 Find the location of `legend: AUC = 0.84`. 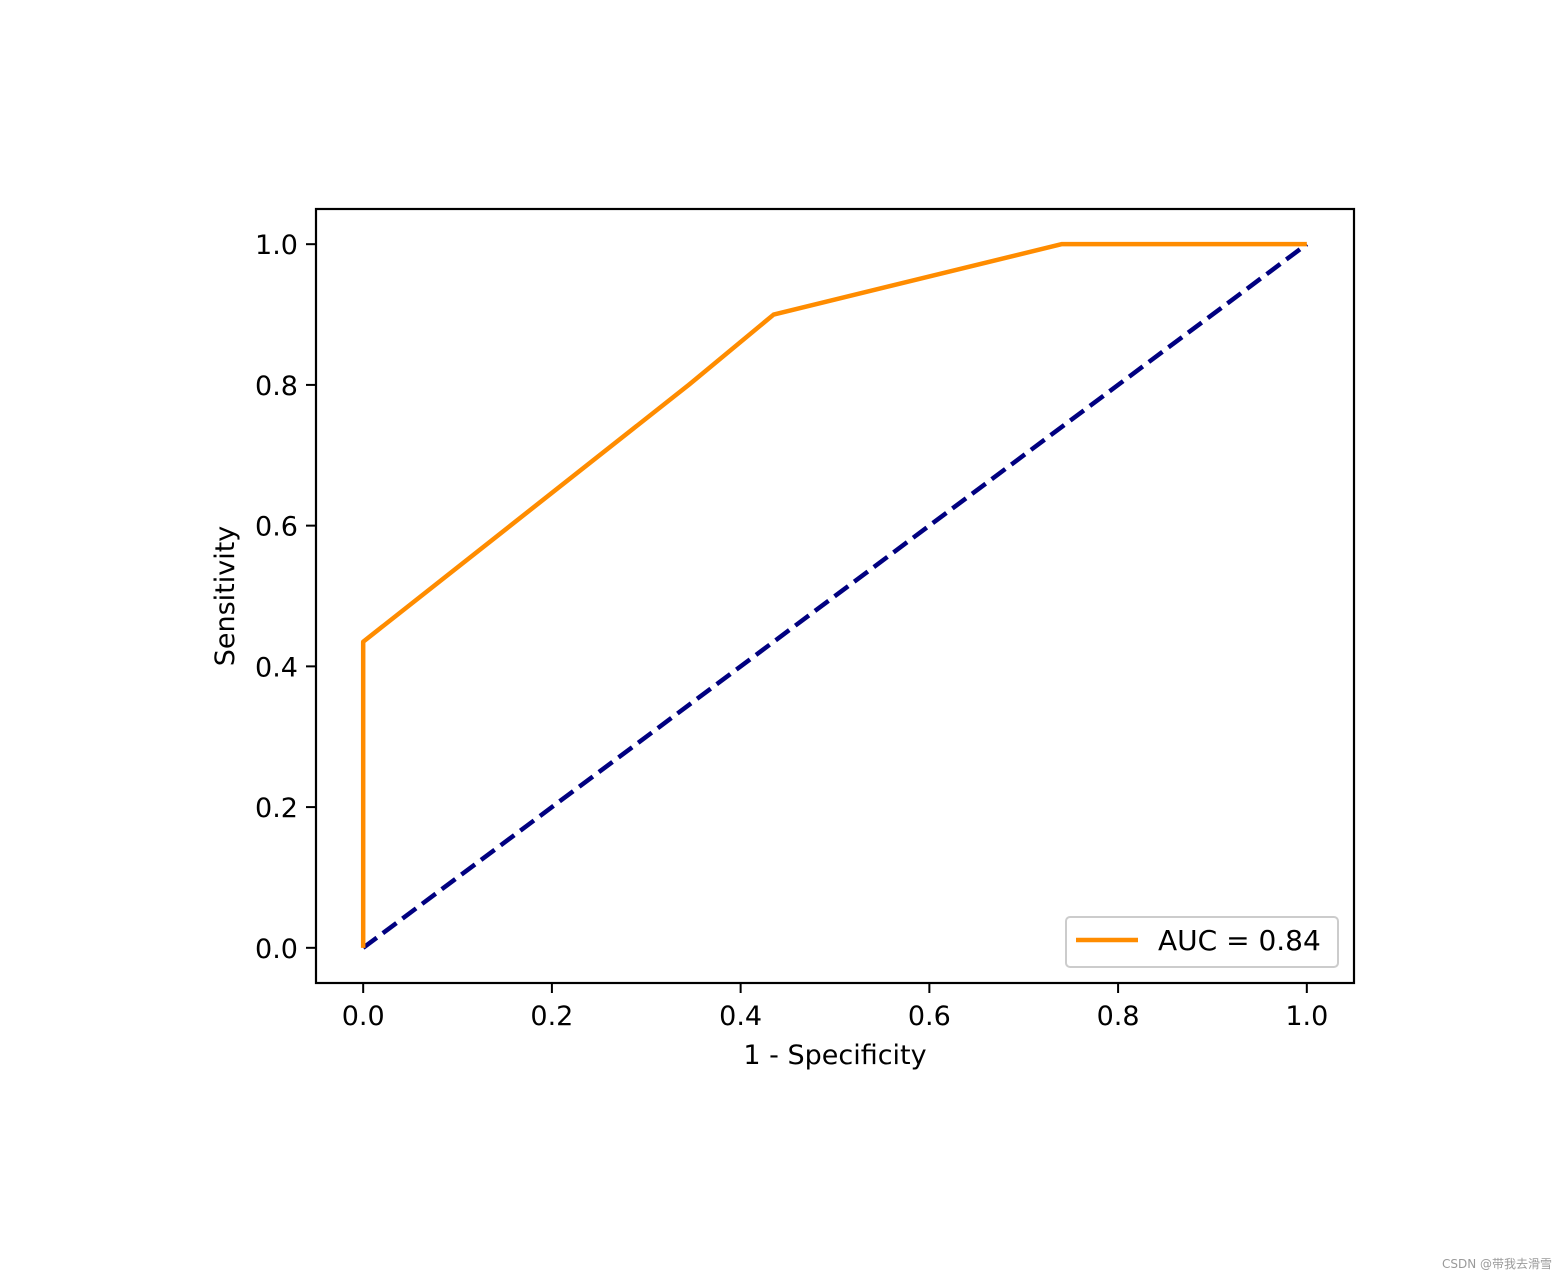

legend: AUC = 0.84 is located at coordinates (1202, 942).